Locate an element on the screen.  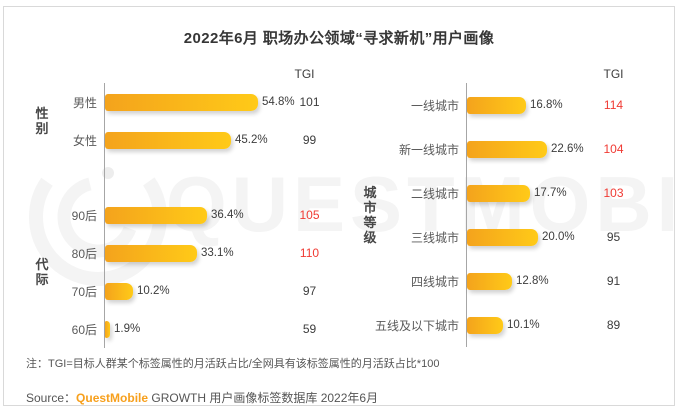
tgi-value: 95 is located at coordinates (613, 237).